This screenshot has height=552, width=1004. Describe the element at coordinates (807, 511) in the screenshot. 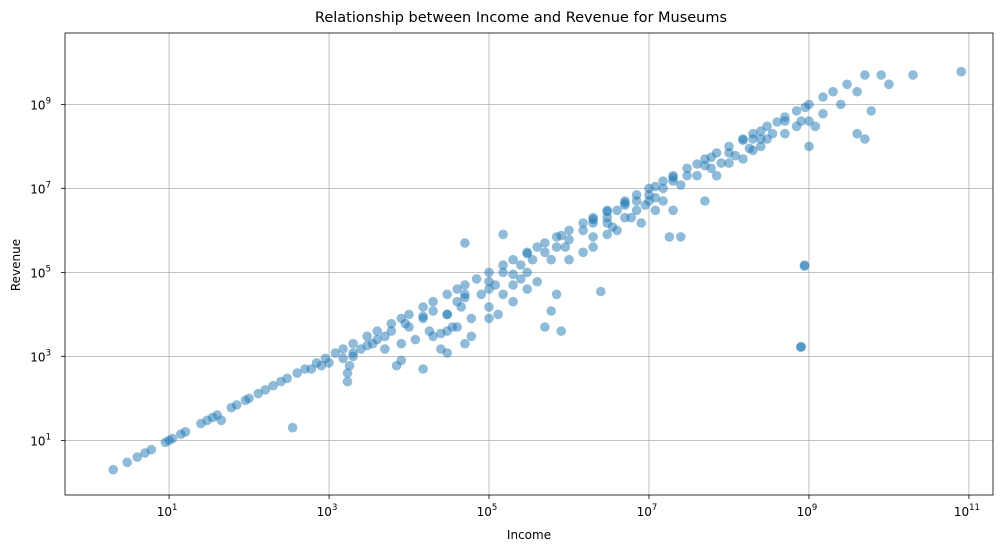

I see `x-tick-label: 10⁹` at that location.